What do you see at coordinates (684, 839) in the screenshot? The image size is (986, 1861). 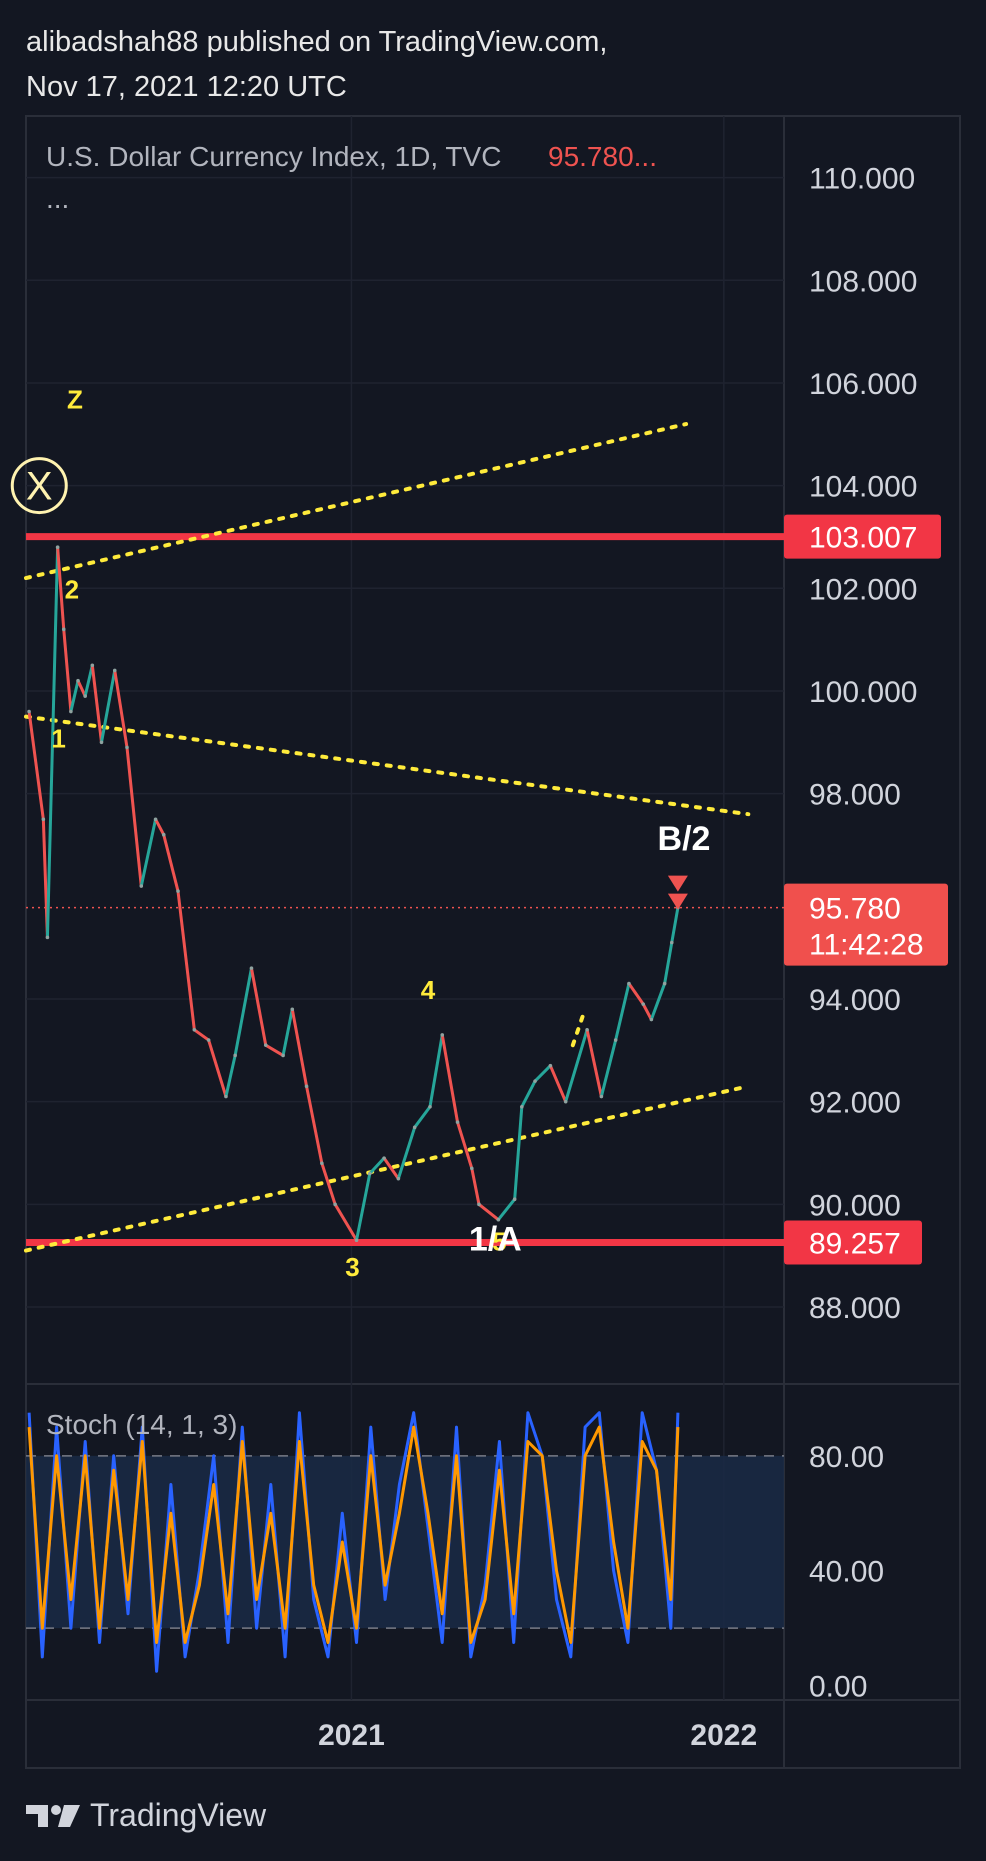 I see `wave-label: B/2` at bounding box center [684, 839].